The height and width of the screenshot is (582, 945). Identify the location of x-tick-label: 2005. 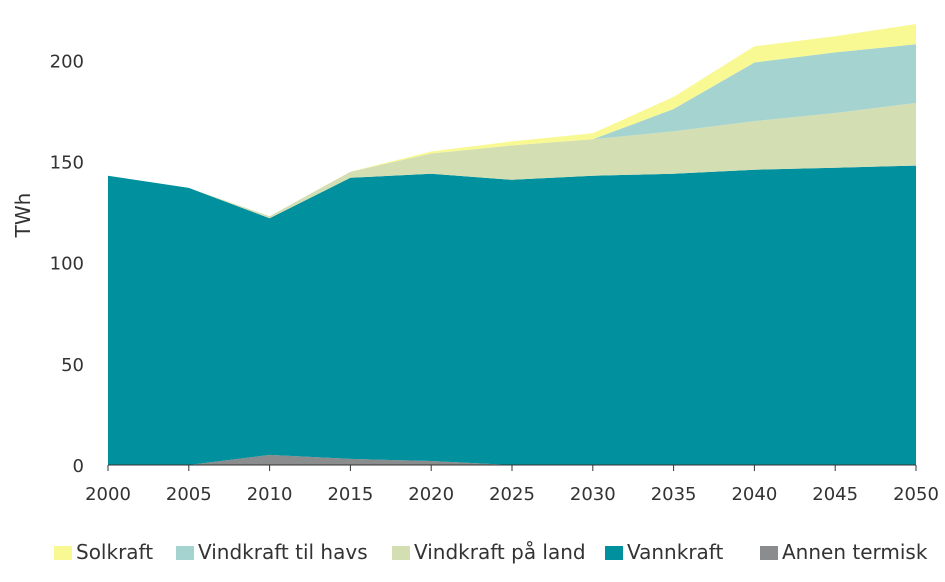
(189, 494).